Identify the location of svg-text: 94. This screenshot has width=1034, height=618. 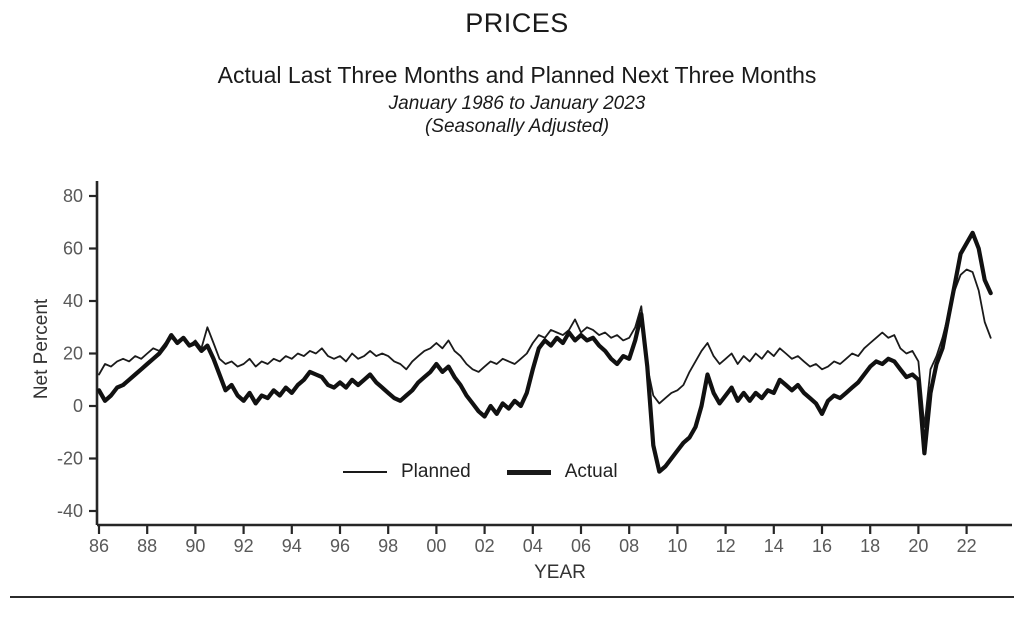
(292, 546).